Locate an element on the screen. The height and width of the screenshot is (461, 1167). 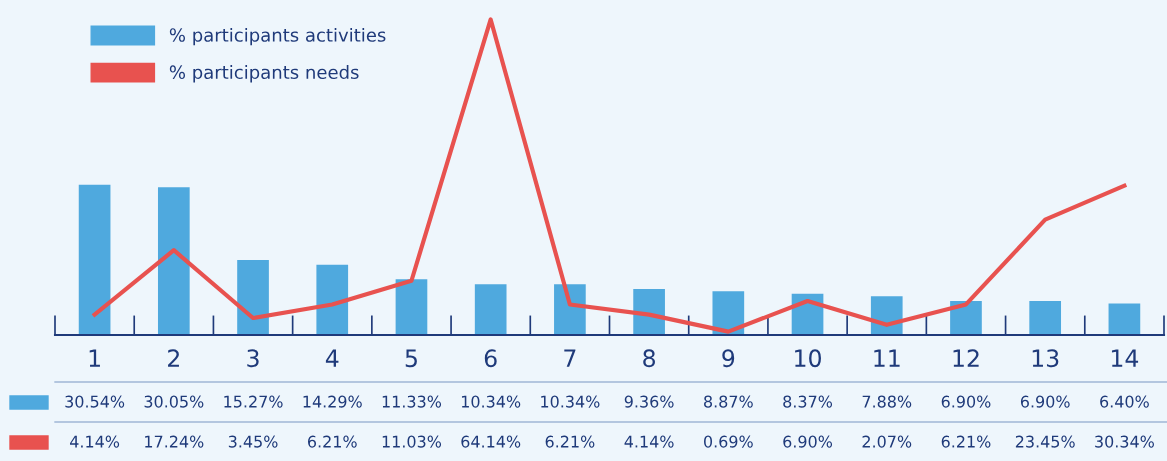
data-label: 64.14% is located at coordinates (491, 441).